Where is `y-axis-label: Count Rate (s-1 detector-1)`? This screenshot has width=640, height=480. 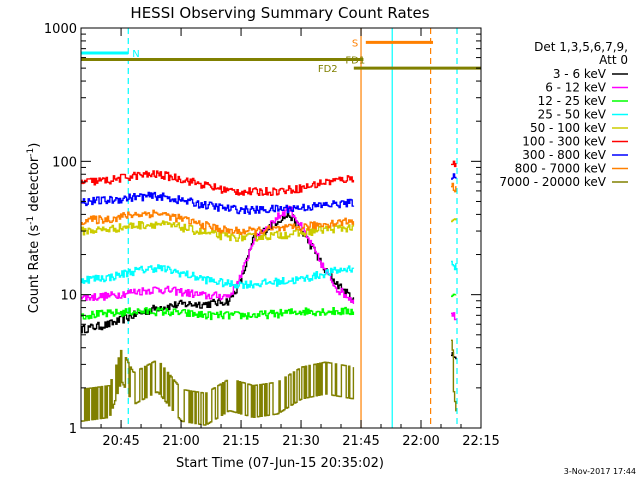
y-axis-label: Count Rate (s-1 detector-1) is located at coordinates (34, 228).